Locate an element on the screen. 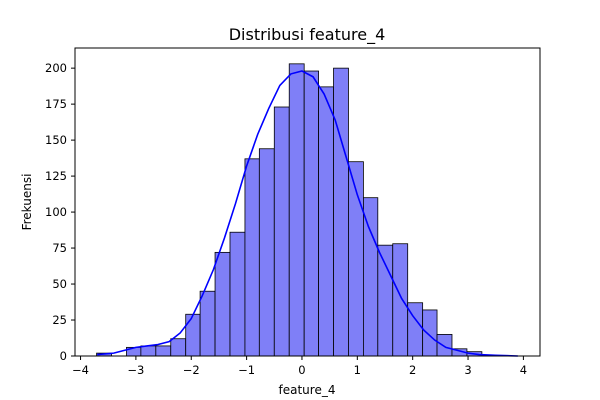 This screenshot has height=400, width=600. x-tick-label: 3 is located at coordinates (467, 370).